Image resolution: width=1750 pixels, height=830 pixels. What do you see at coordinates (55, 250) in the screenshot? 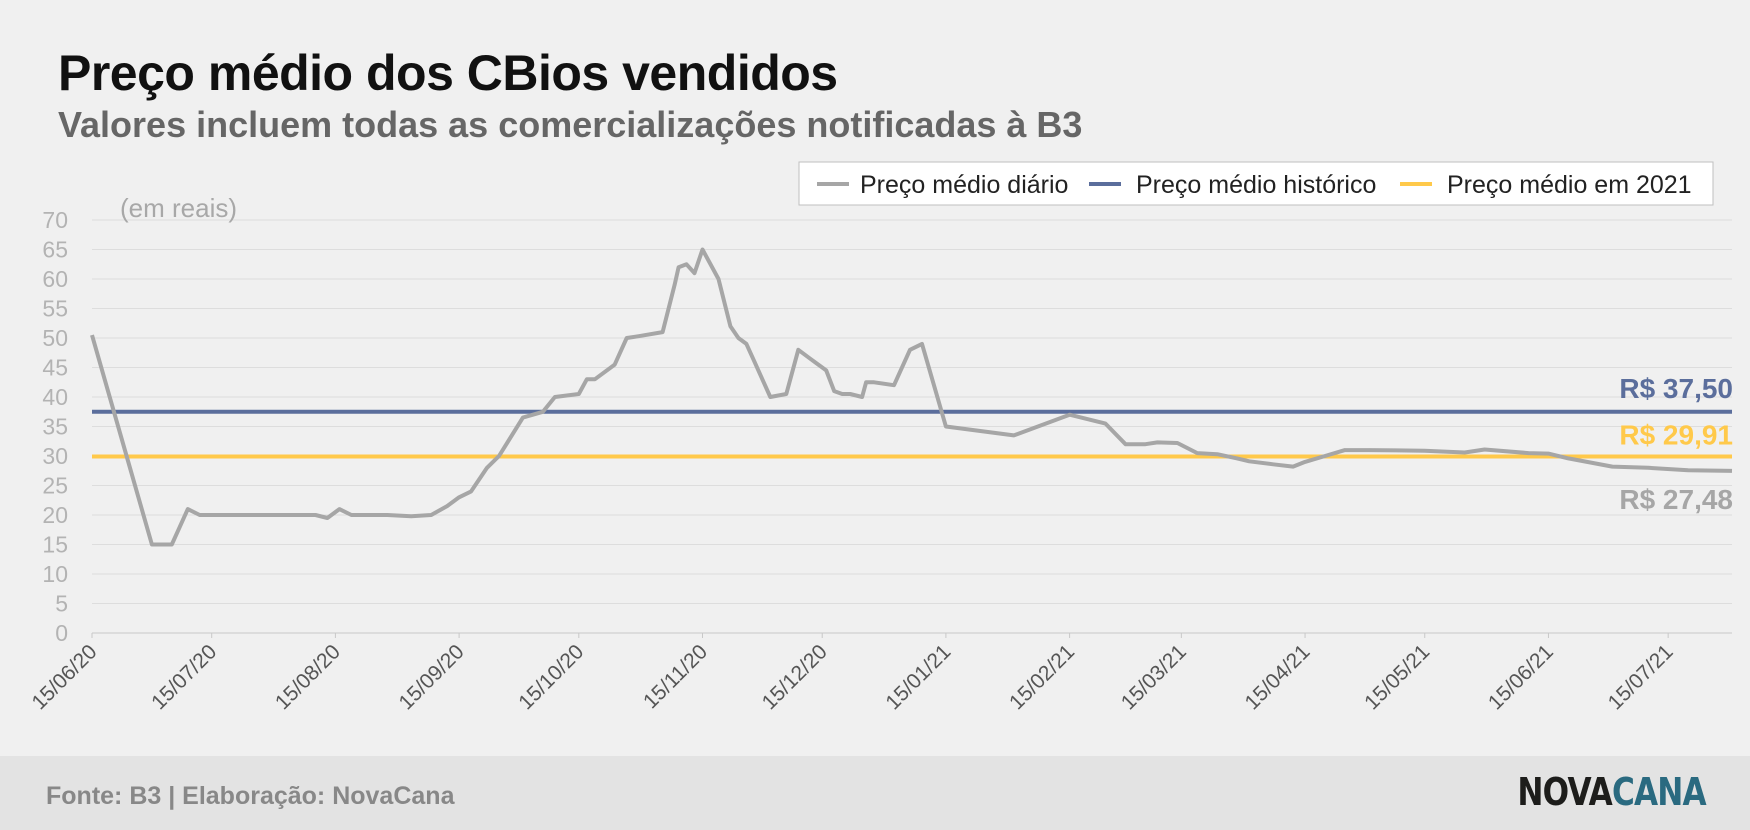
I see `y-tick-label: 65` at bounding box center [55, 250].